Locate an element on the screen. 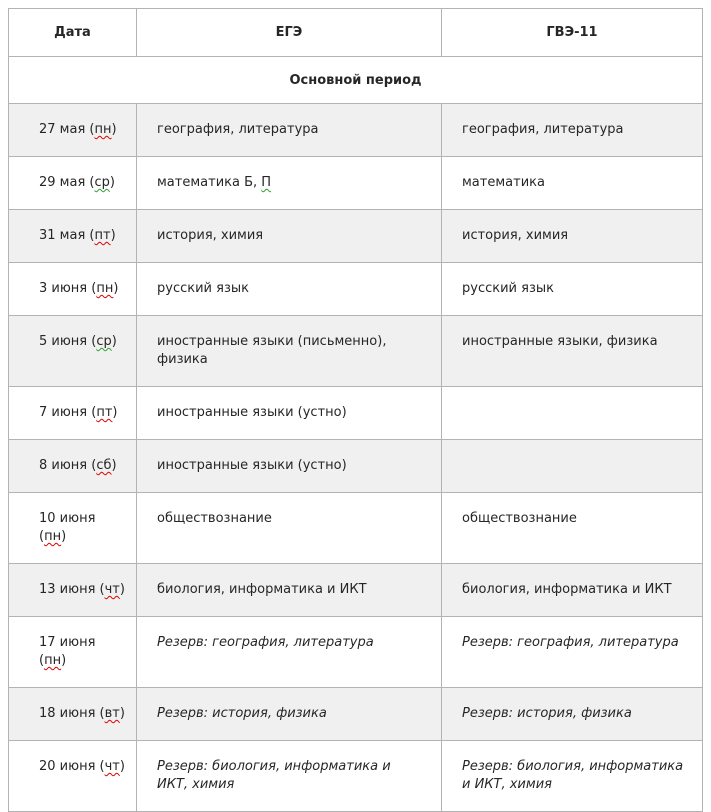  col-header-date: Дата is located at coordinates (72, 32).